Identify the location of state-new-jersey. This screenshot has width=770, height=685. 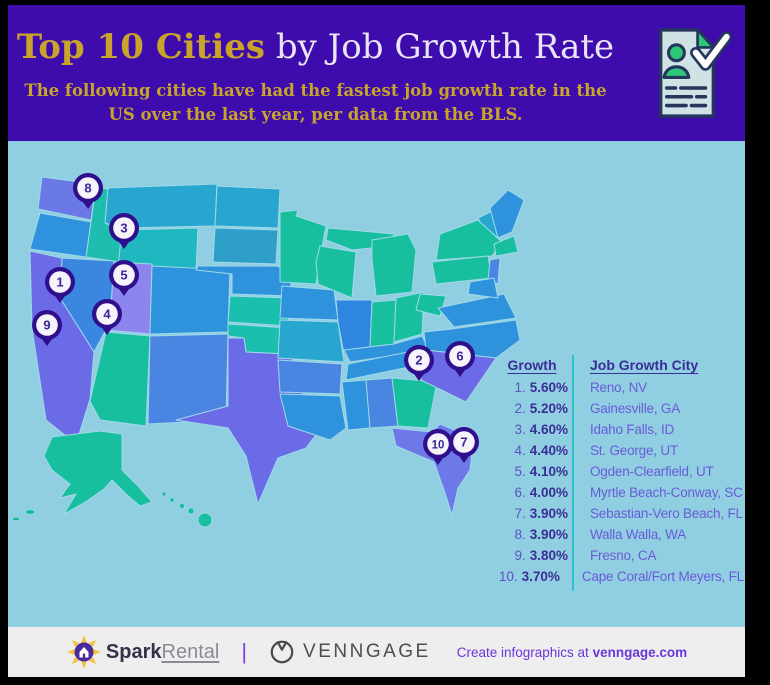
(494, 271).